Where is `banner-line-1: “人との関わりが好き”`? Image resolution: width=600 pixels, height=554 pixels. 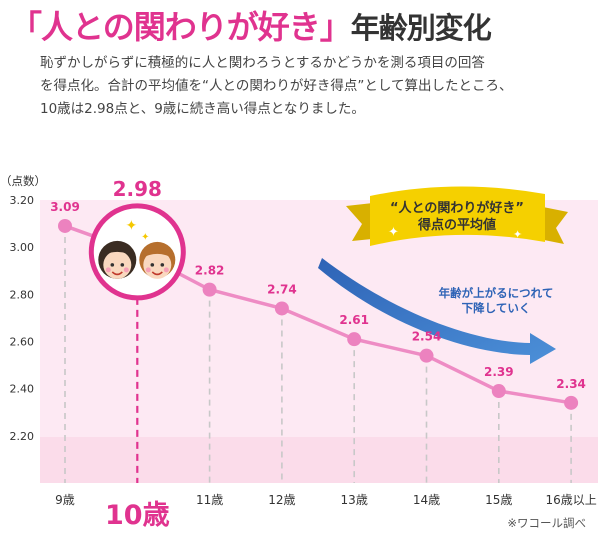
banner-line-1: “人との関わりが好き” is located at coordinates (457, 208).